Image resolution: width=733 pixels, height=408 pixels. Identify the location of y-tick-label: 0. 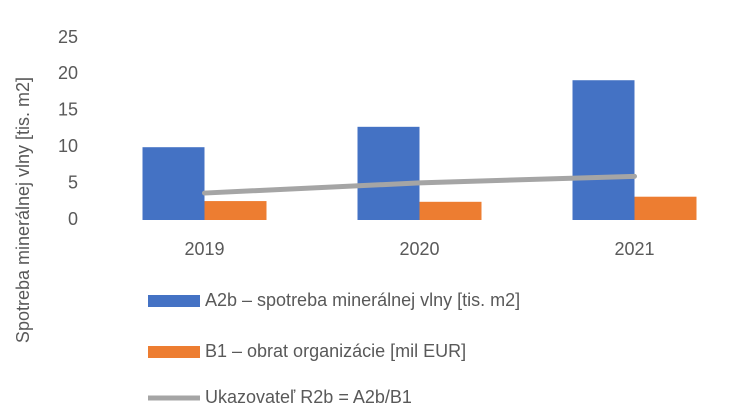
(73, 219).